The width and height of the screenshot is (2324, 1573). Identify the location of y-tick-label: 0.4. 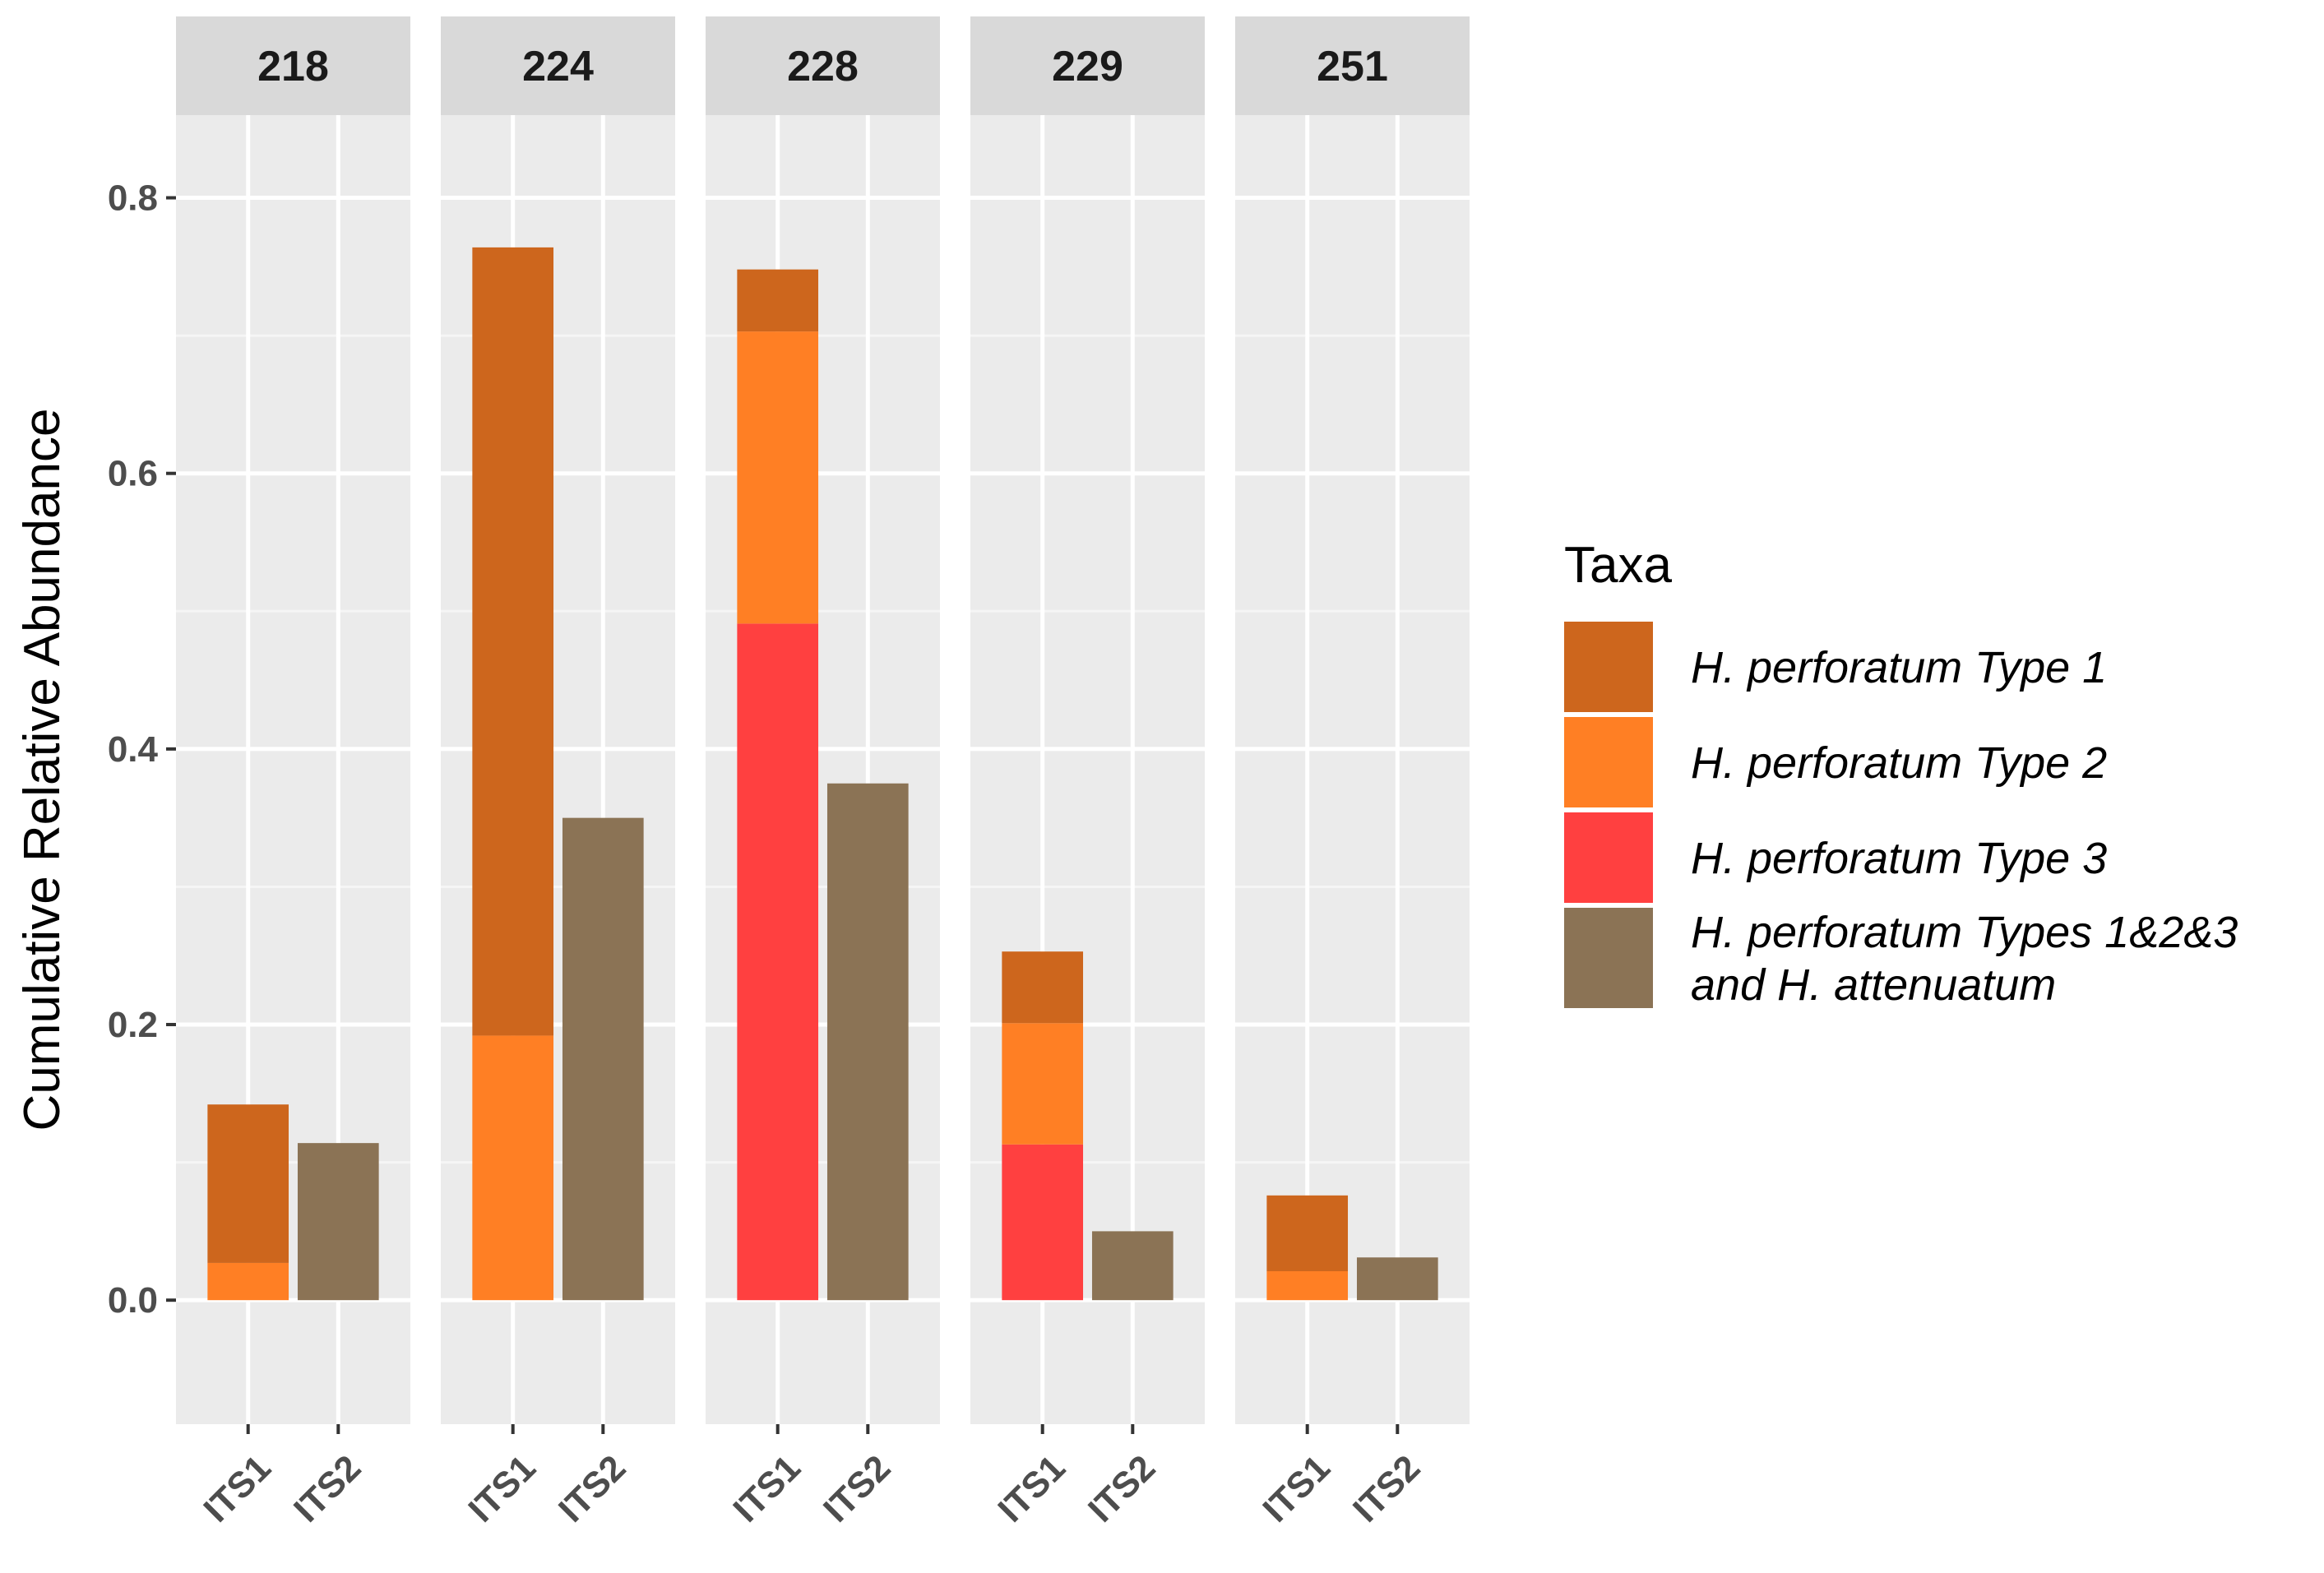
(133, 749).